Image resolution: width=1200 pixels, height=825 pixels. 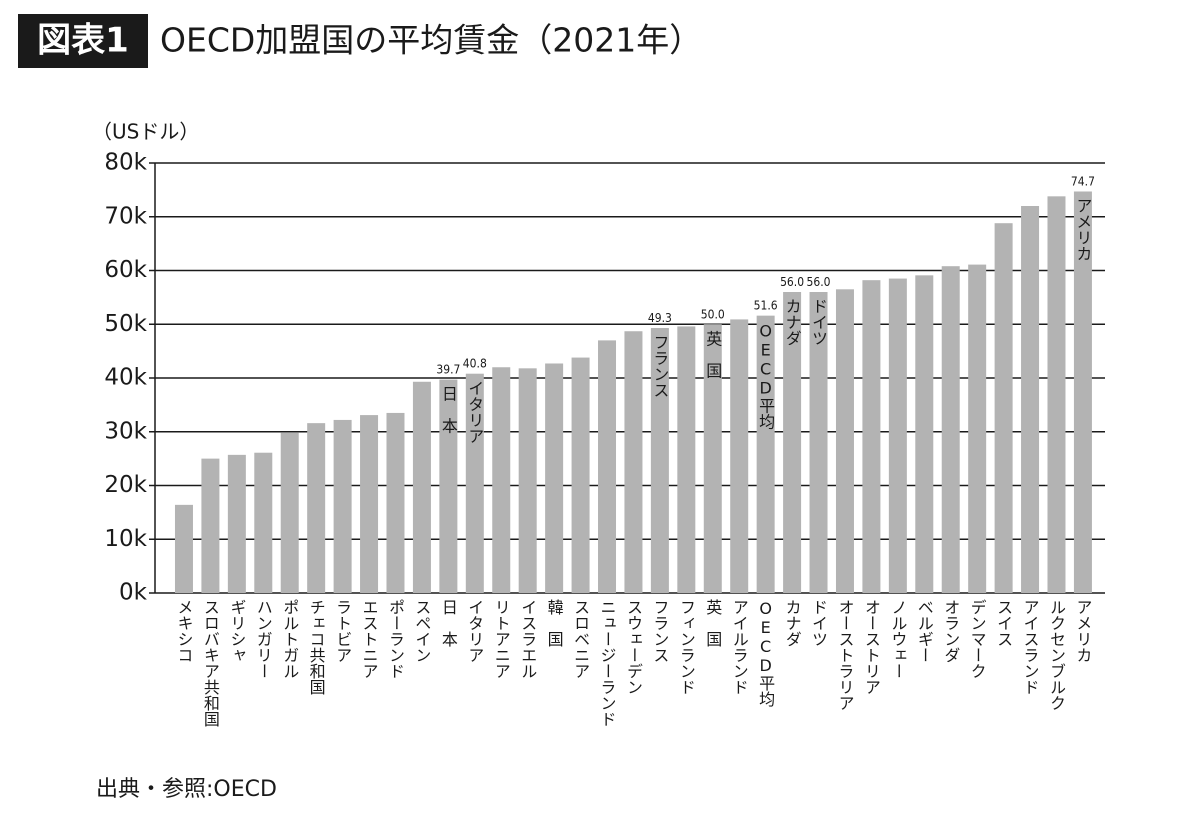 What do you see at coordinates (765, 653) in the screenshot?
I see `x-tick-label: OECD平均` at bounding box center [765, 653].